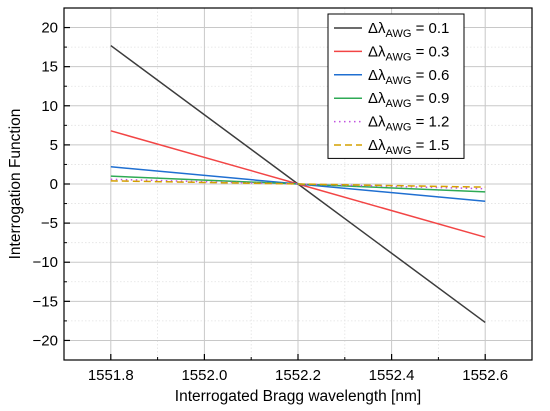  What do you see at coordinates (49, 67) in the screenshot?
I see `y-tick-label: 15` at bounding box center [49, 67].